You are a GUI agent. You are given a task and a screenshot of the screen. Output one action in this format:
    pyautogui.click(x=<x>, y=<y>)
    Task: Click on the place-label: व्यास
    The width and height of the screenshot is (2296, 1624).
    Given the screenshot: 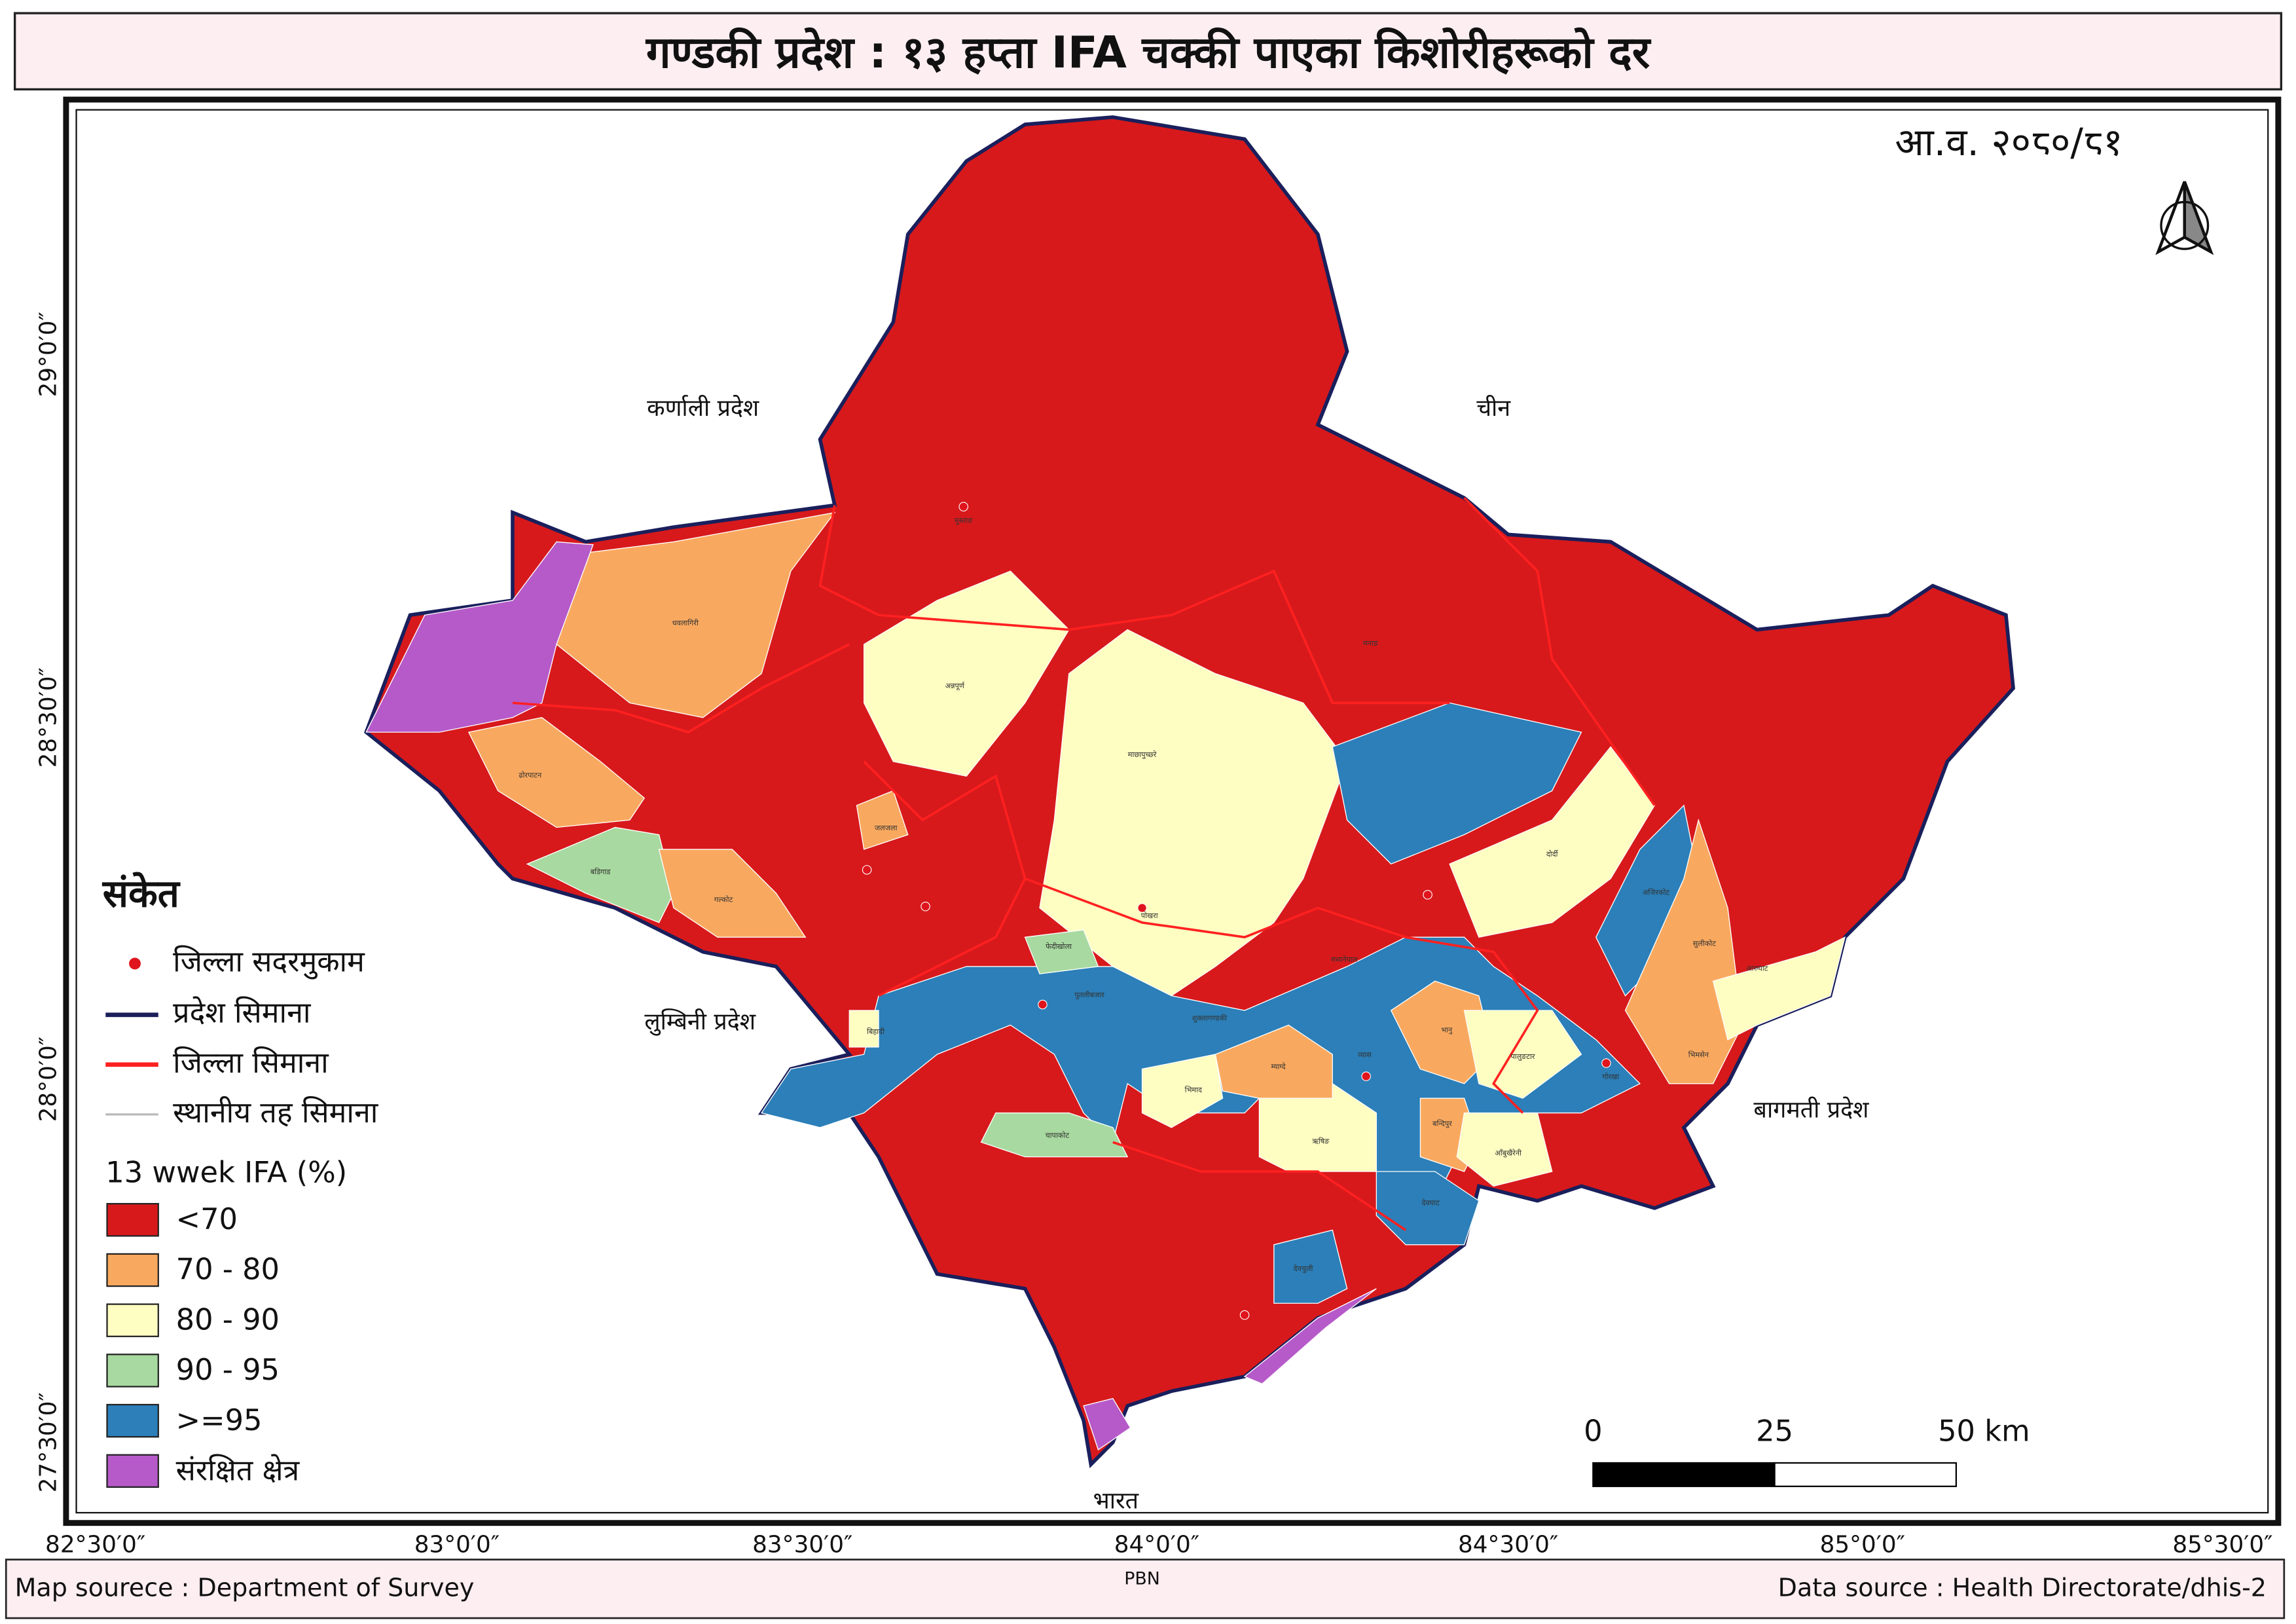 What is the action you would take?
    pyautogui.click(x=1365, y=1055)
    